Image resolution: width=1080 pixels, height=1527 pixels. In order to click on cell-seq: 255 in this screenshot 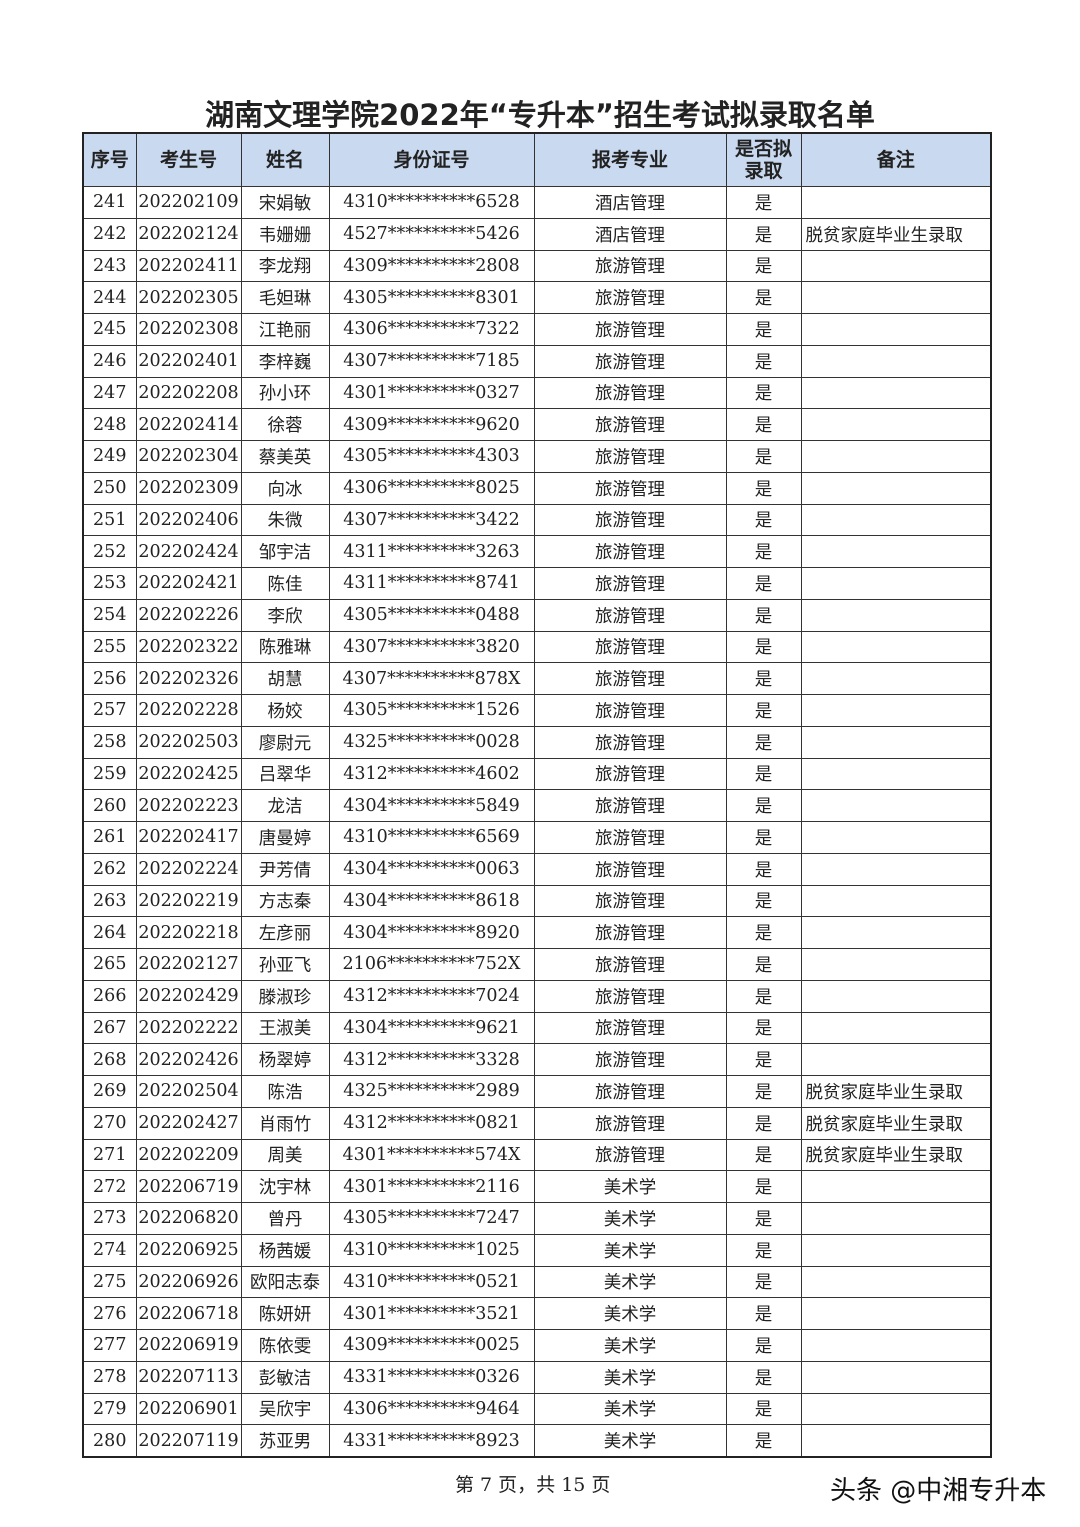, I will do `click(109, 647)`.